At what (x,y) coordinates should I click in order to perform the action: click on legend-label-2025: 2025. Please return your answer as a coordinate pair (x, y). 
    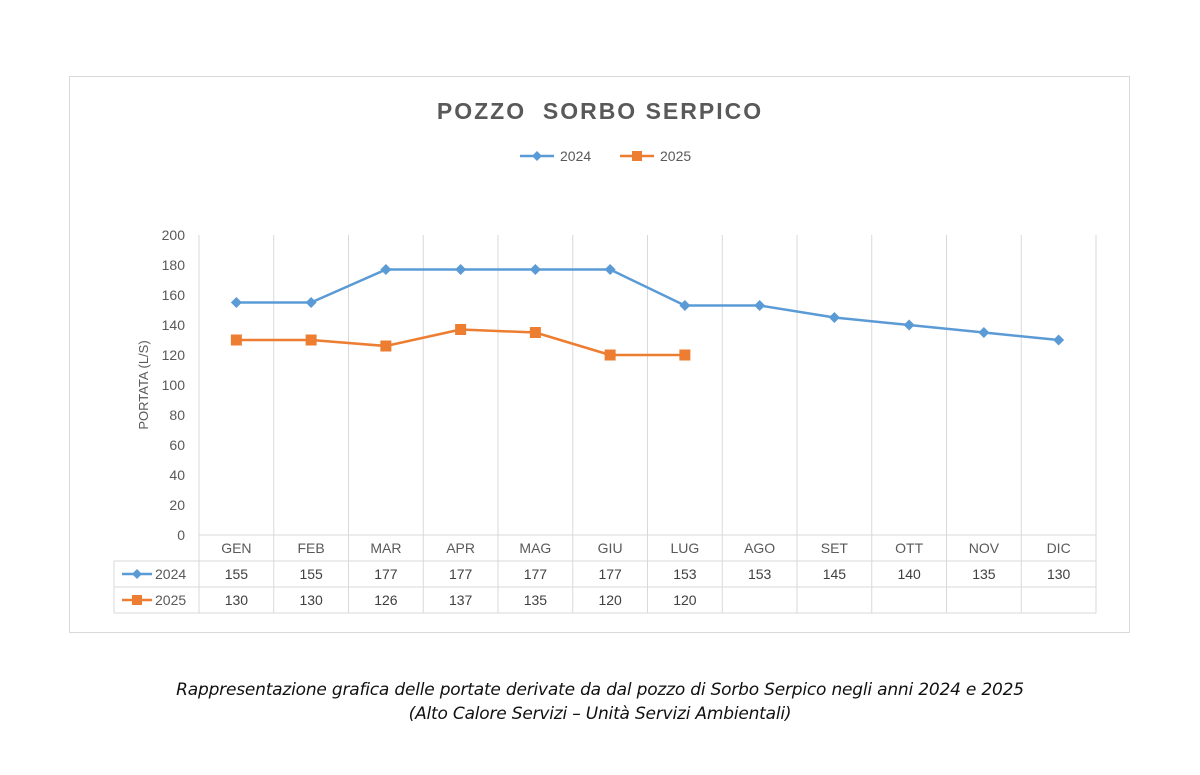
    Looking at the image, I should click on (675, 156).